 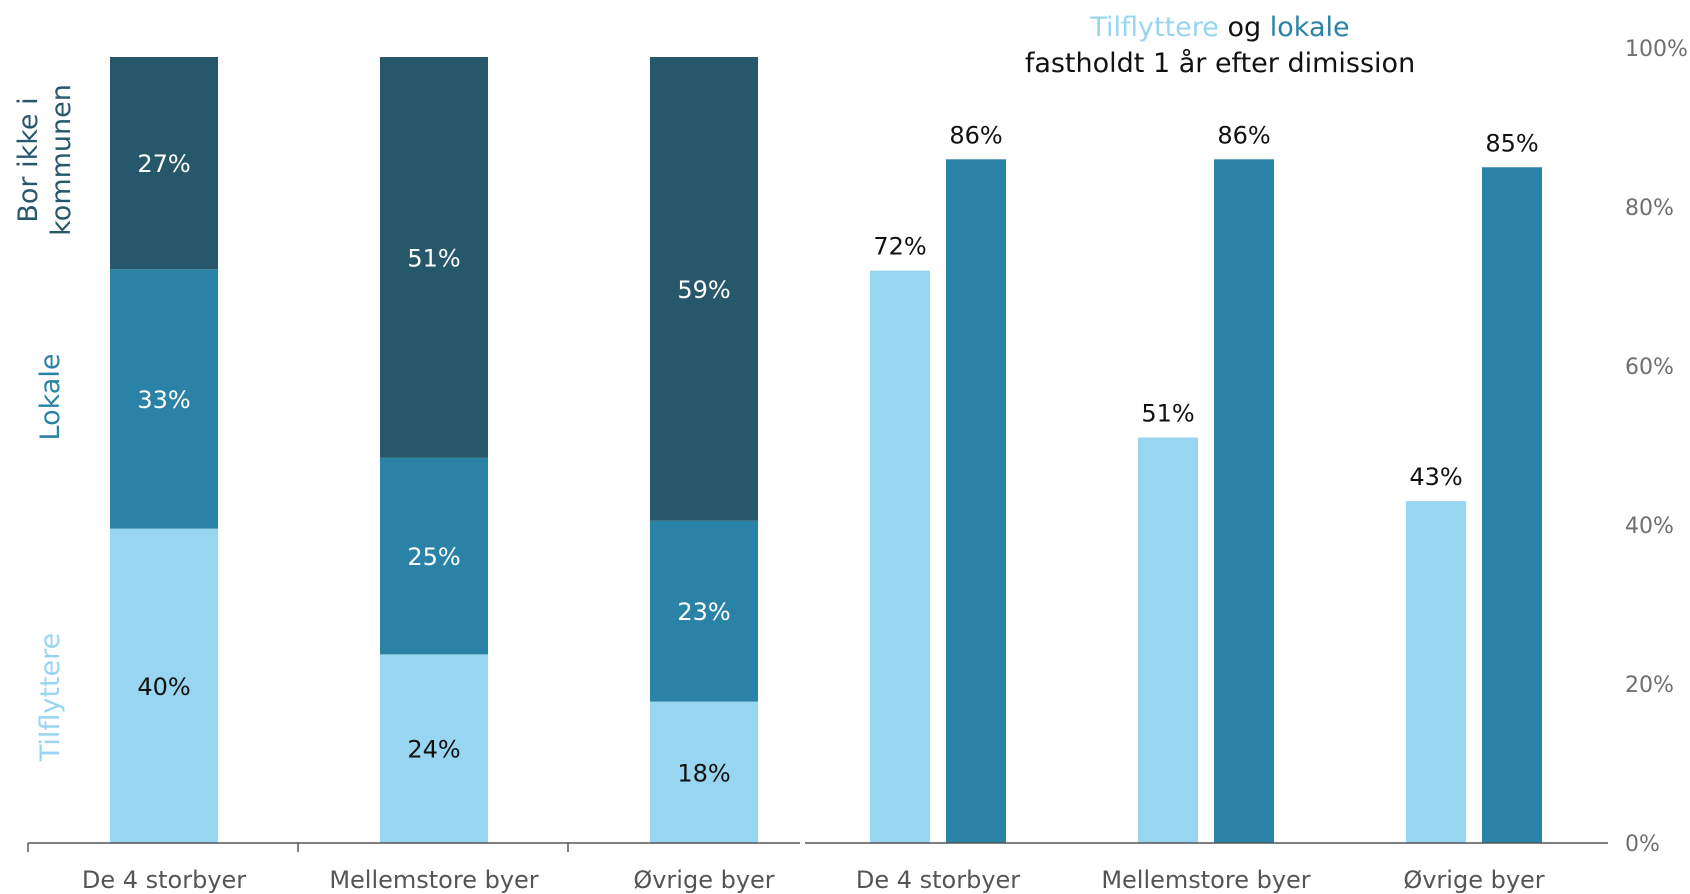 I want to click on grouped-label-lokale-de-4-storbyer: 86%, so click(x=975, y=135).